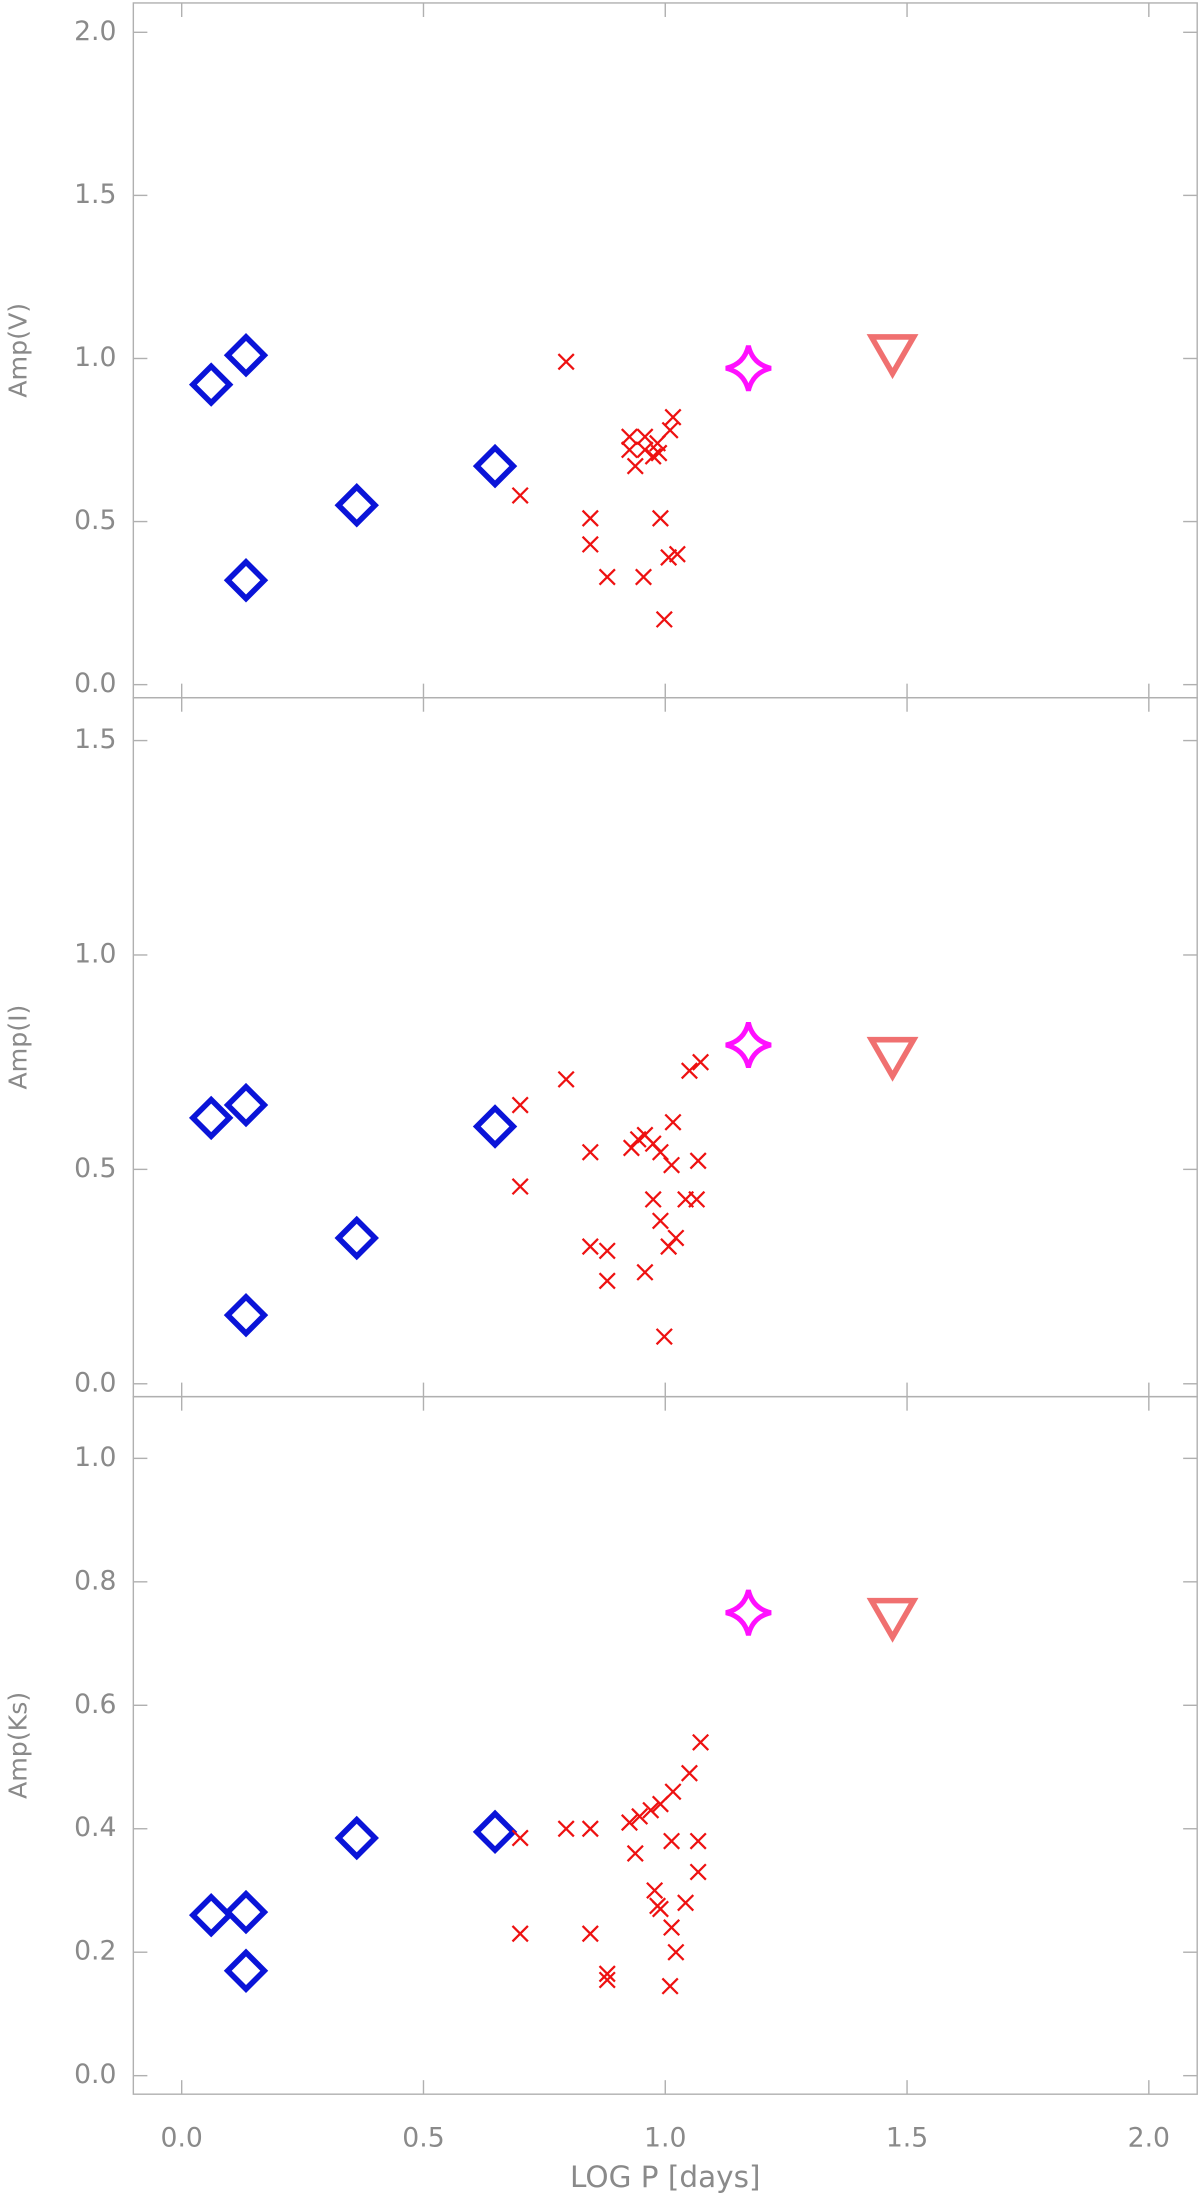  I want to click on y-axis-label: Amp(Ks), so click(18, 1745).